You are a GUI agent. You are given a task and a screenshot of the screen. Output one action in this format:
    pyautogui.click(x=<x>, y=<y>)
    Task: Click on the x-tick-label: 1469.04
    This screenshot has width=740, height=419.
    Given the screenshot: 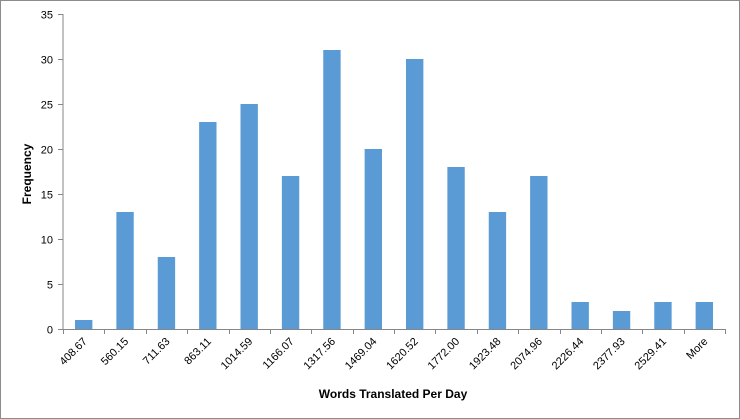 What is the action you would take?
    pyautogui.click(x=361, y=354)
    